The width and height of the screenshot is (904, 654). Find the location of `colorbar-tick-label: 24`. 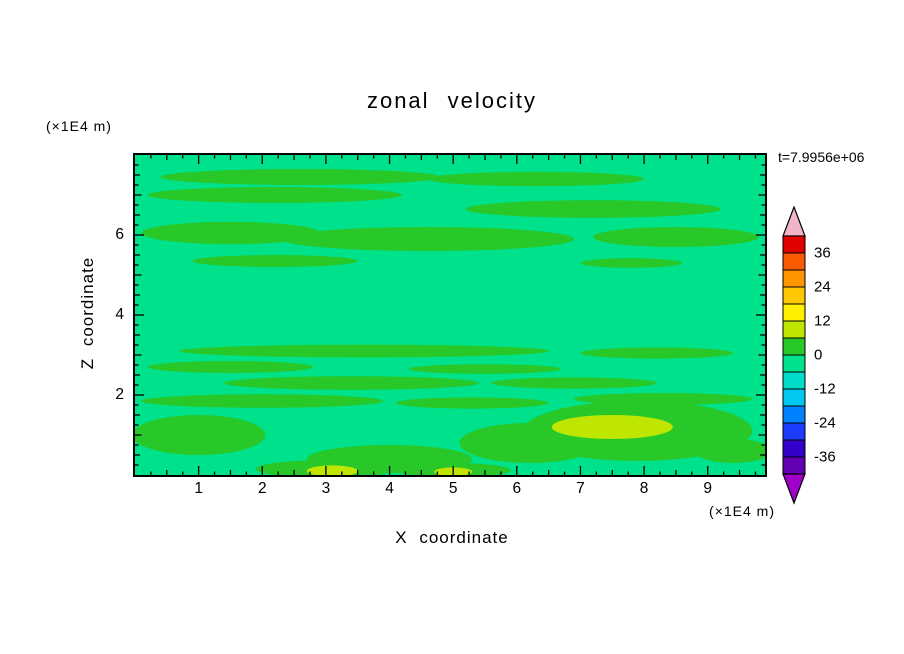

colorbar-tick-label: 24 is located at coordinates (822, 287).